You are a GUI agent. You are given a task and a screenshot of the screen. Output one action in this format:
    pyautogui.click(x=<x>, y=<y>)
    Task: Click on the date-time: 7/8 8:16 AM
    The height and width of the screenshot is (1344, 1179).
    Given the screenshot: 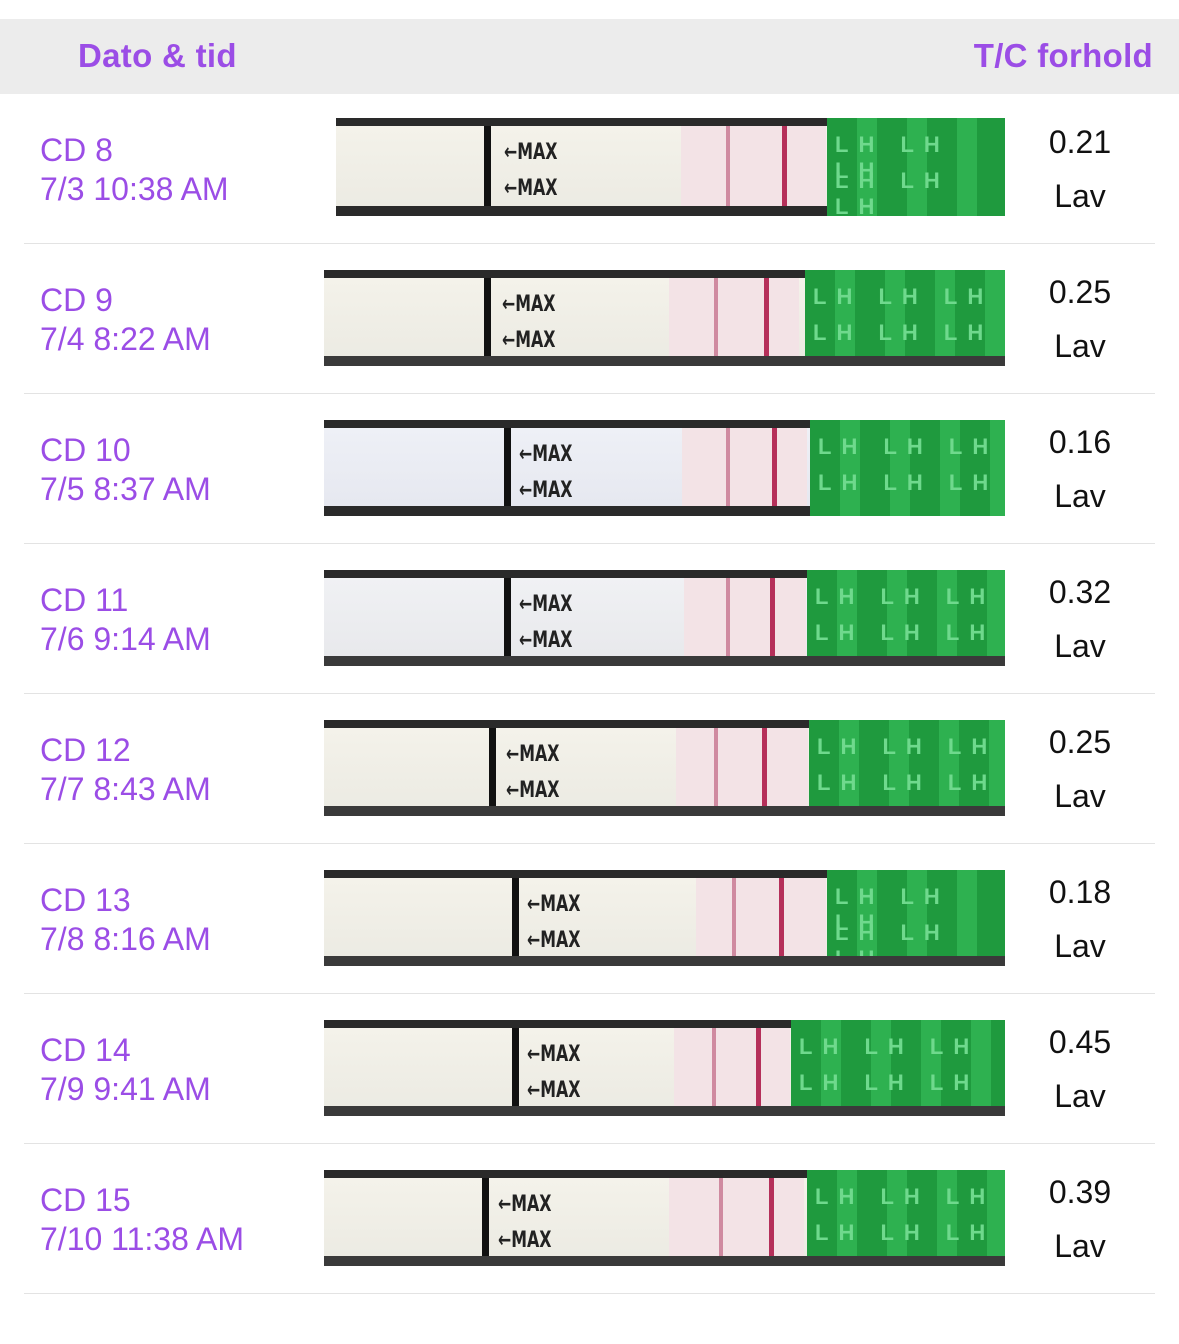 What is the action you would take?
    pyautogui.click(x=125, y=939)
    